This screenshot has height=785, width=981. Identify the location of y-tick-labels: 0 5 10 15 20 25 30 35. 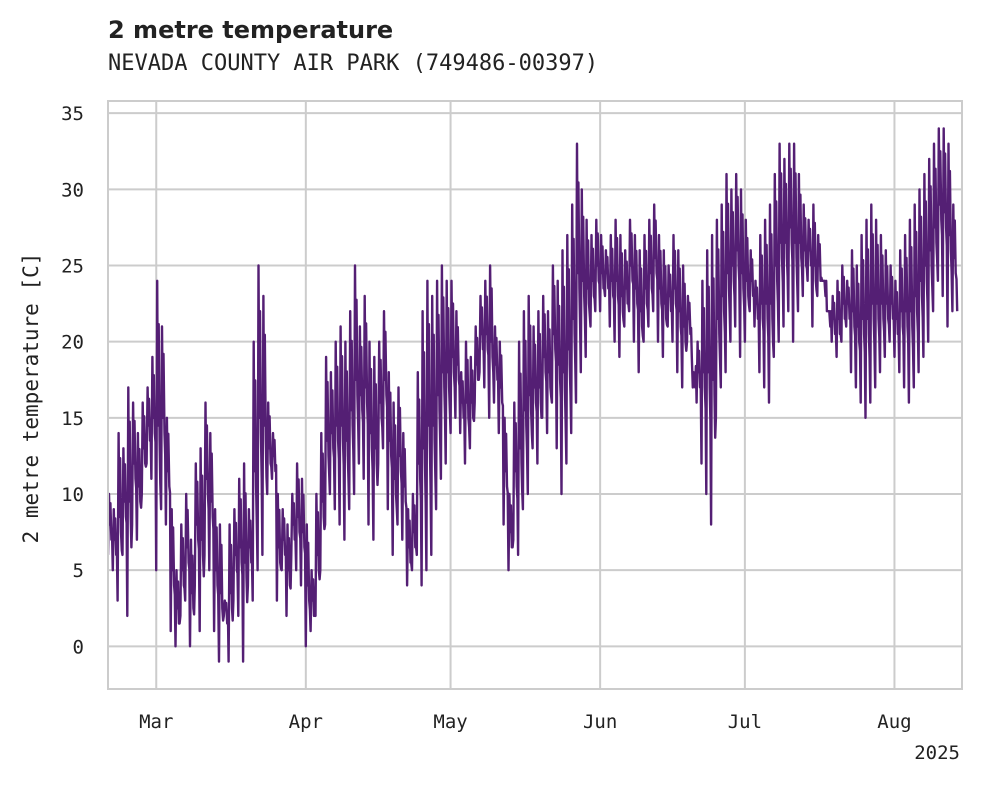
(72, 380).